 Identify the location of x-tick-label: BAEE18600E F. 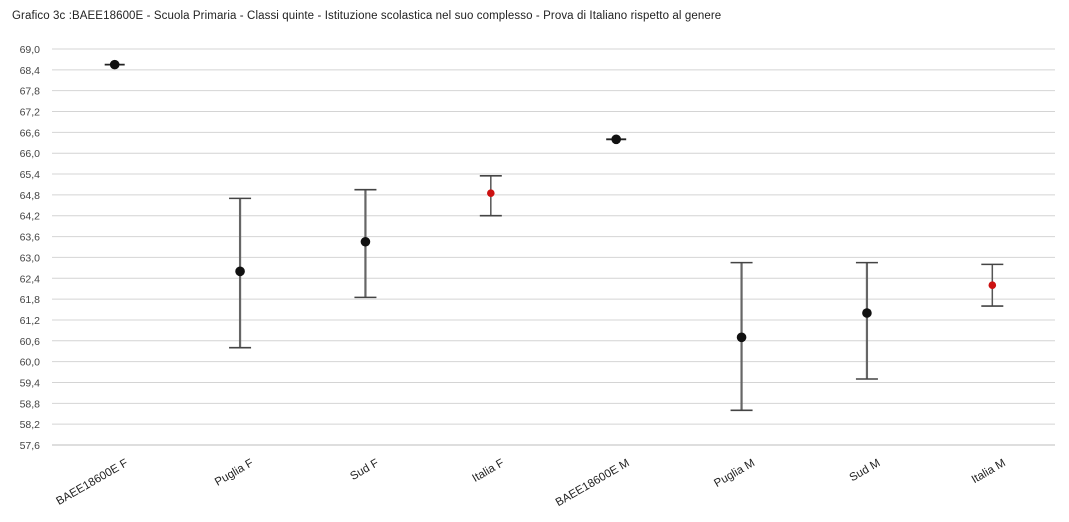
(92, 482).